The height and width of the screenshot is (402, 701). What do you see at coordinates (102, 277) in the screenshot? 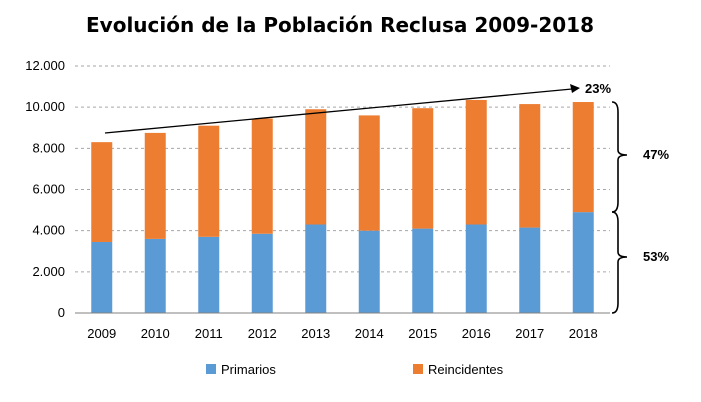
I see `bar-primarios-2009` at bounding box center [102, 277].